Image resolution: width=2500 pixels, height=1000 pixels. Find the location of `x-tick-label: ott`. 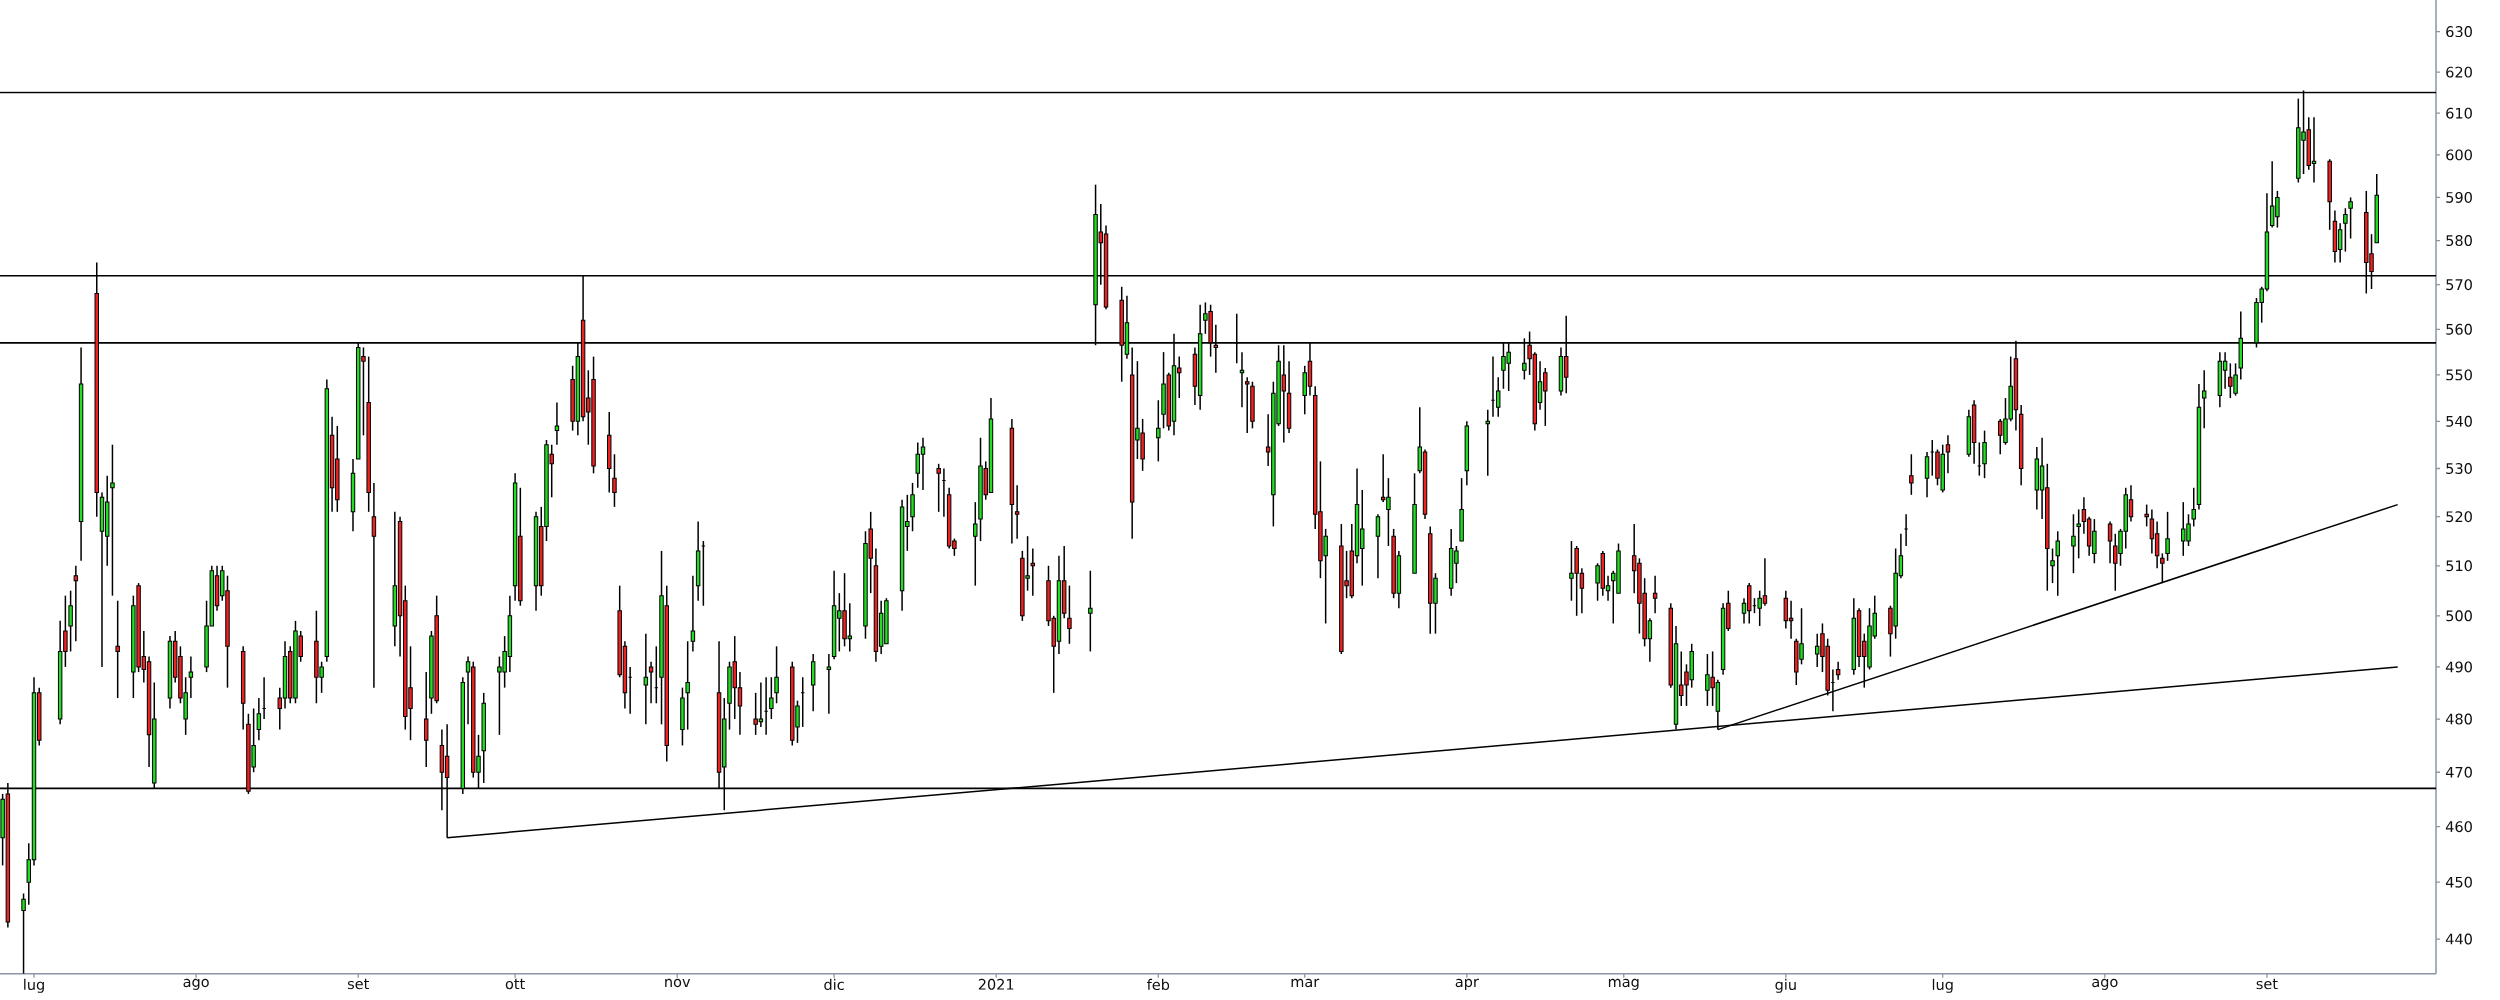

x-tick-label: ott is located at coordinates (515, 984).